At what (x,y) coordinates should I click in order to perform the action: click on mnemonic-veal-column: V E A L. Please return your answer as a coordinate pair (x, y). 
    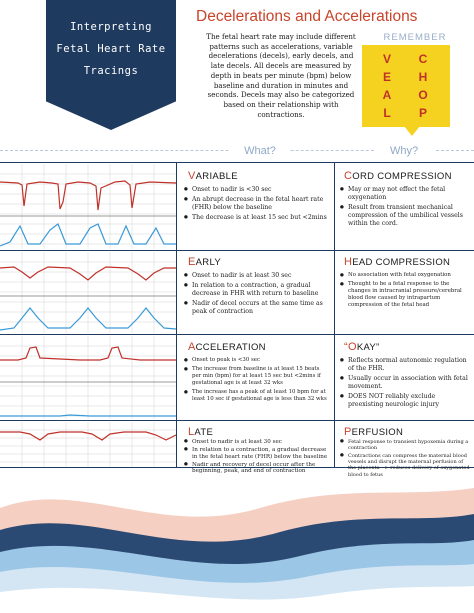
    Looking at the image, I should click on (387, 86).